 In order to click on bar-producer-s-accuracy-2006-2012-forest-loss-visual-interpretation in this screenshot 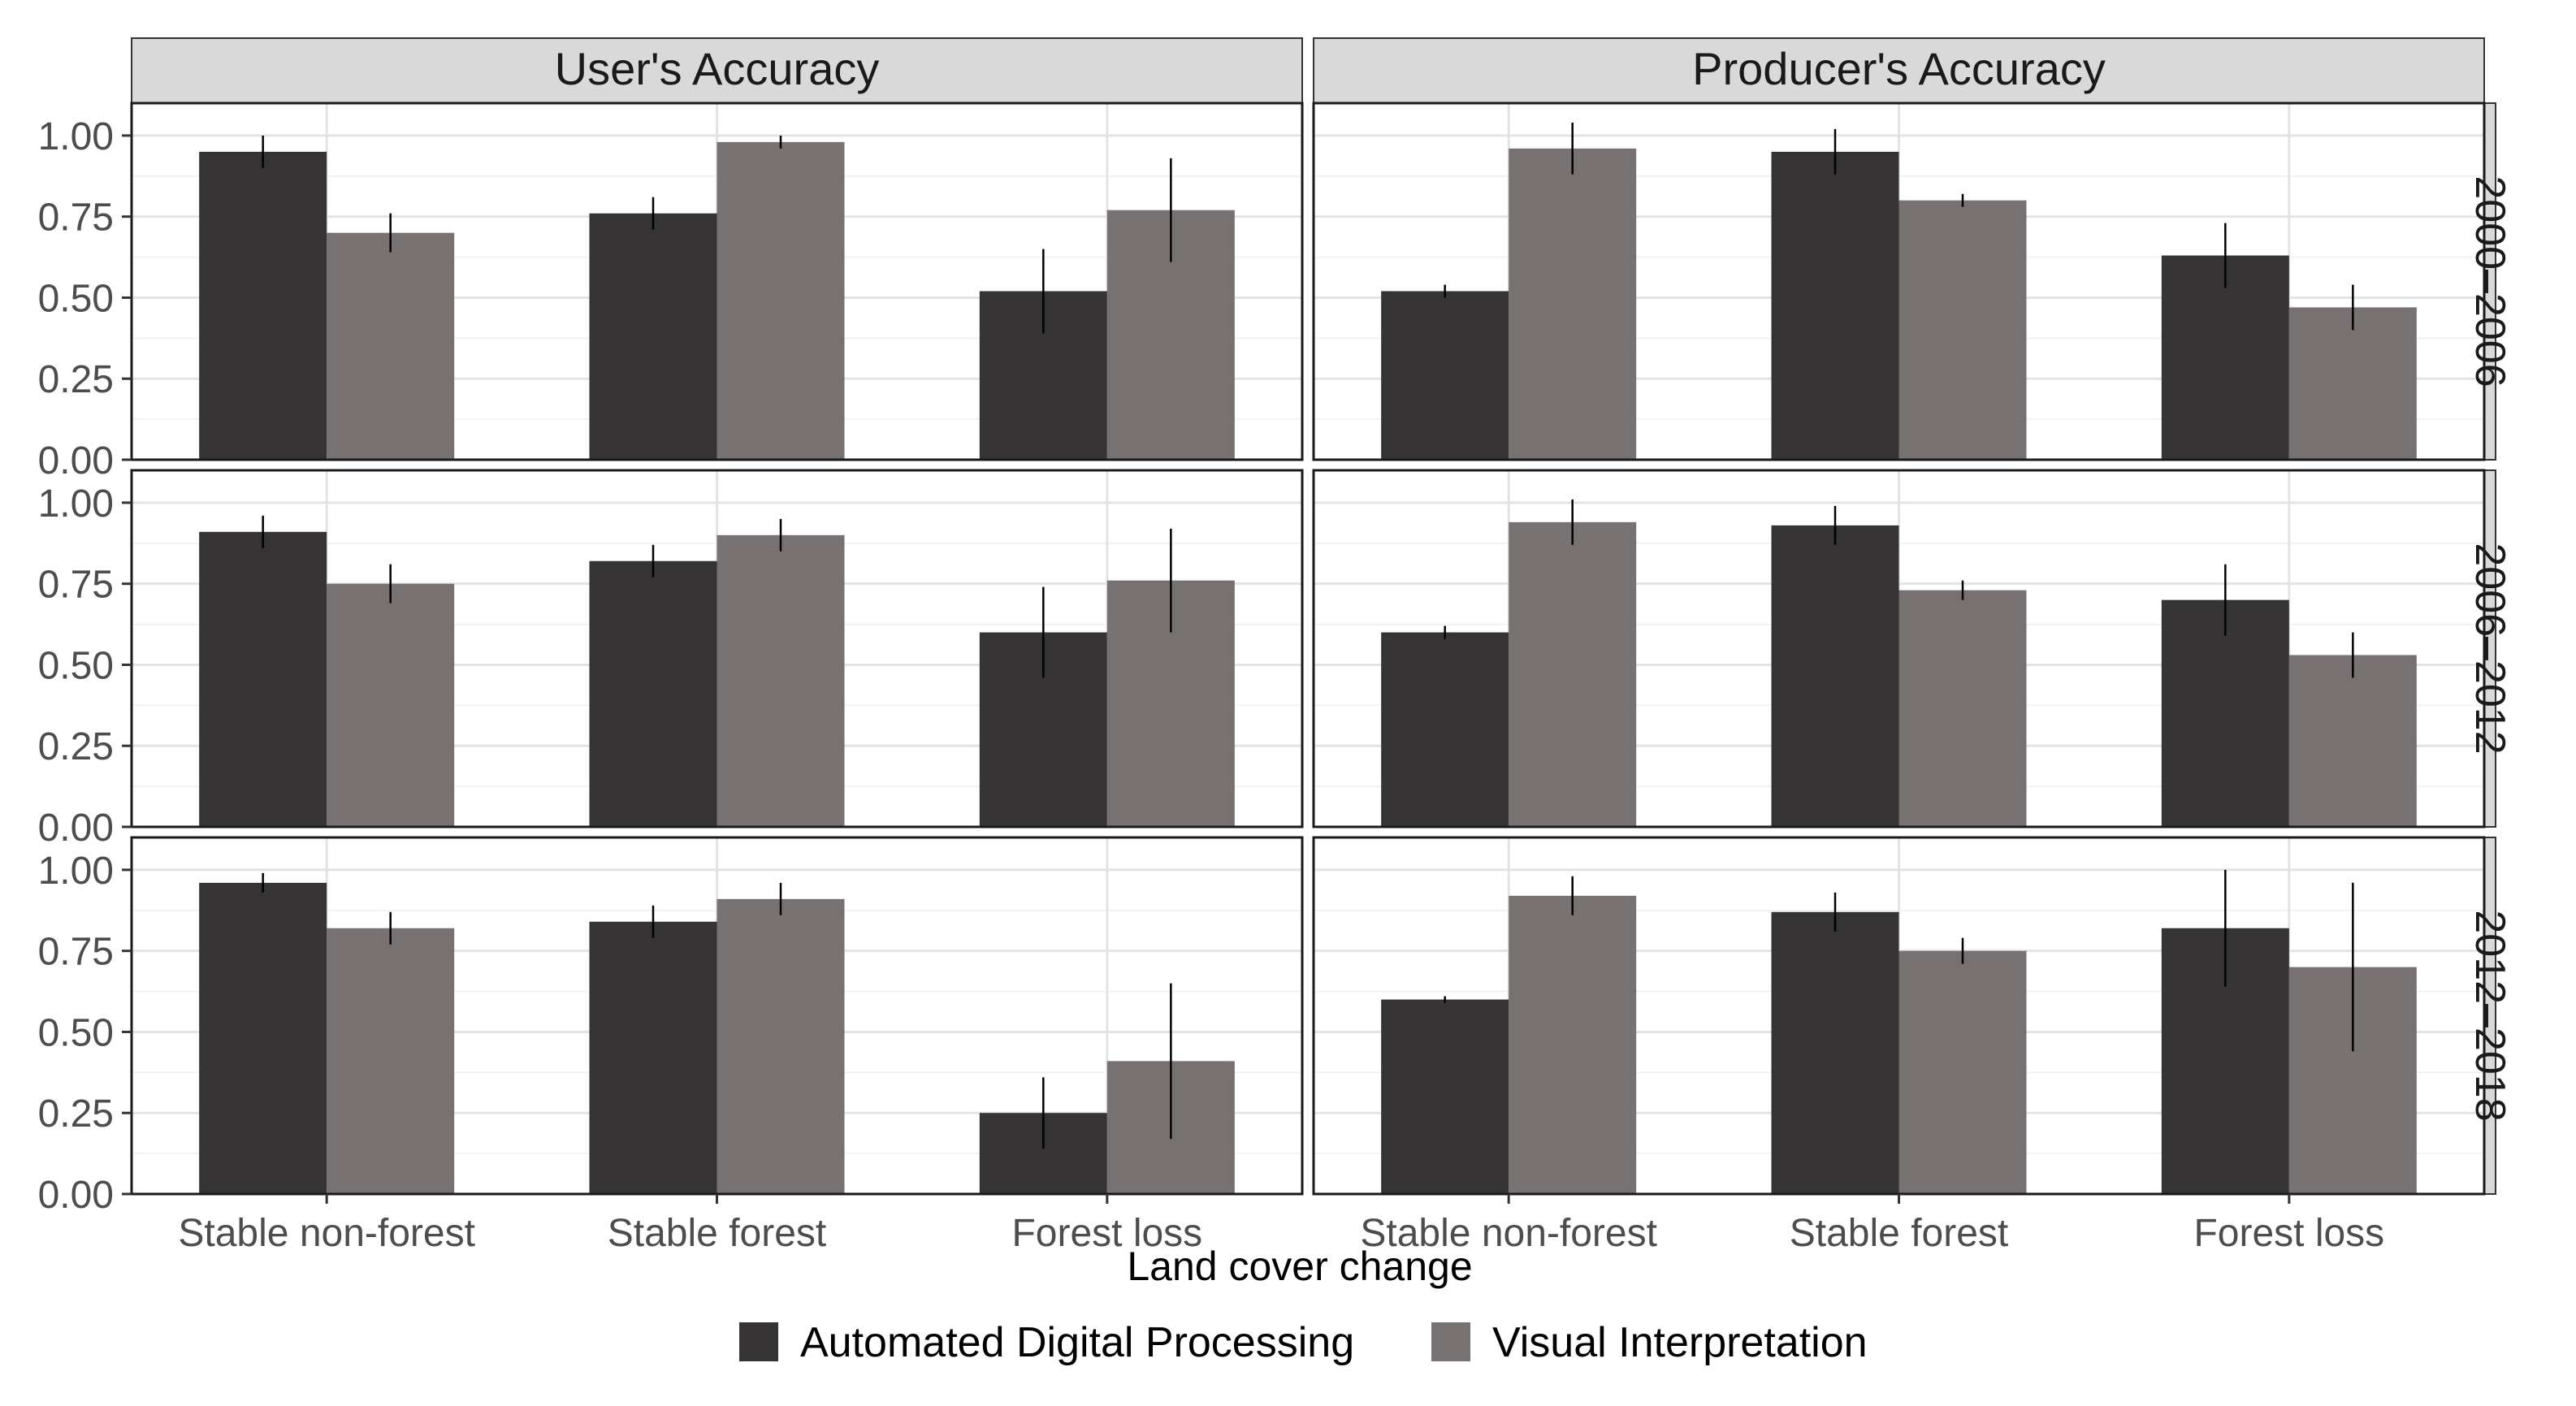, I will do `click(2352, 741)`.